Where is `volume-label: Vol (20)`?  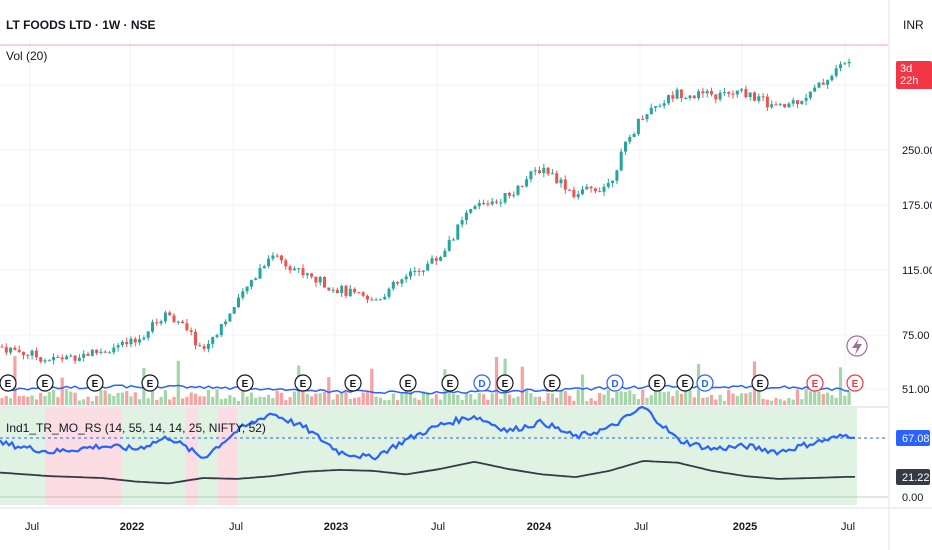 volume-label: Vol (20) is located at coordinates (27, 56).